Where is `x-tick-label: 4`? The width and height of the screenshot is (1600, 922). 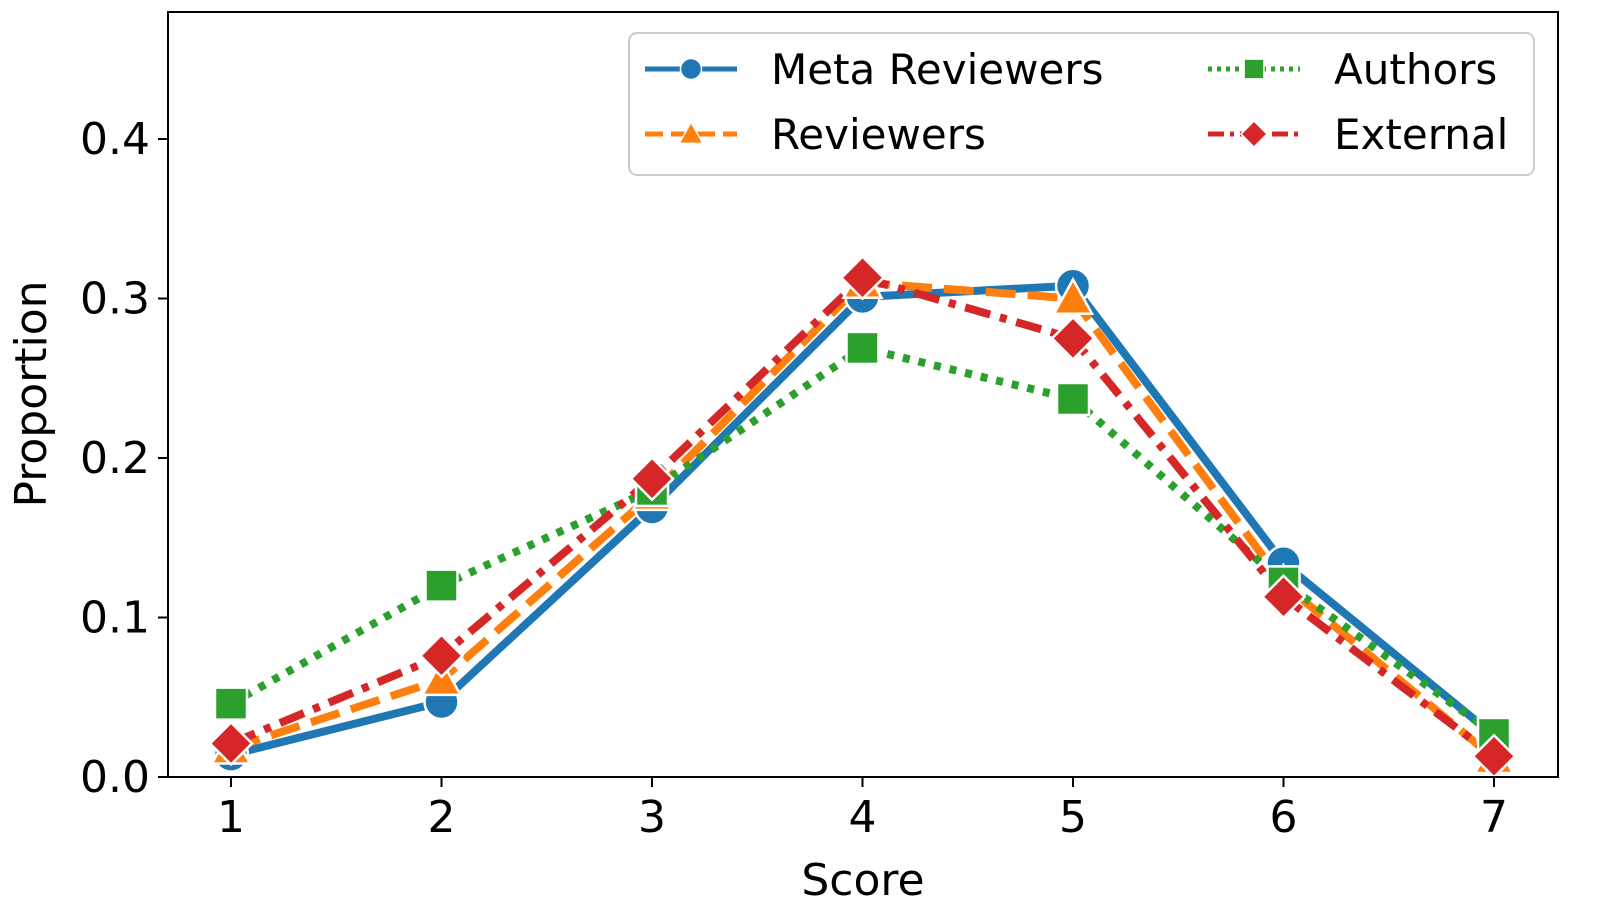
x-tick-label: 4 is located at coordinates (863, 817).